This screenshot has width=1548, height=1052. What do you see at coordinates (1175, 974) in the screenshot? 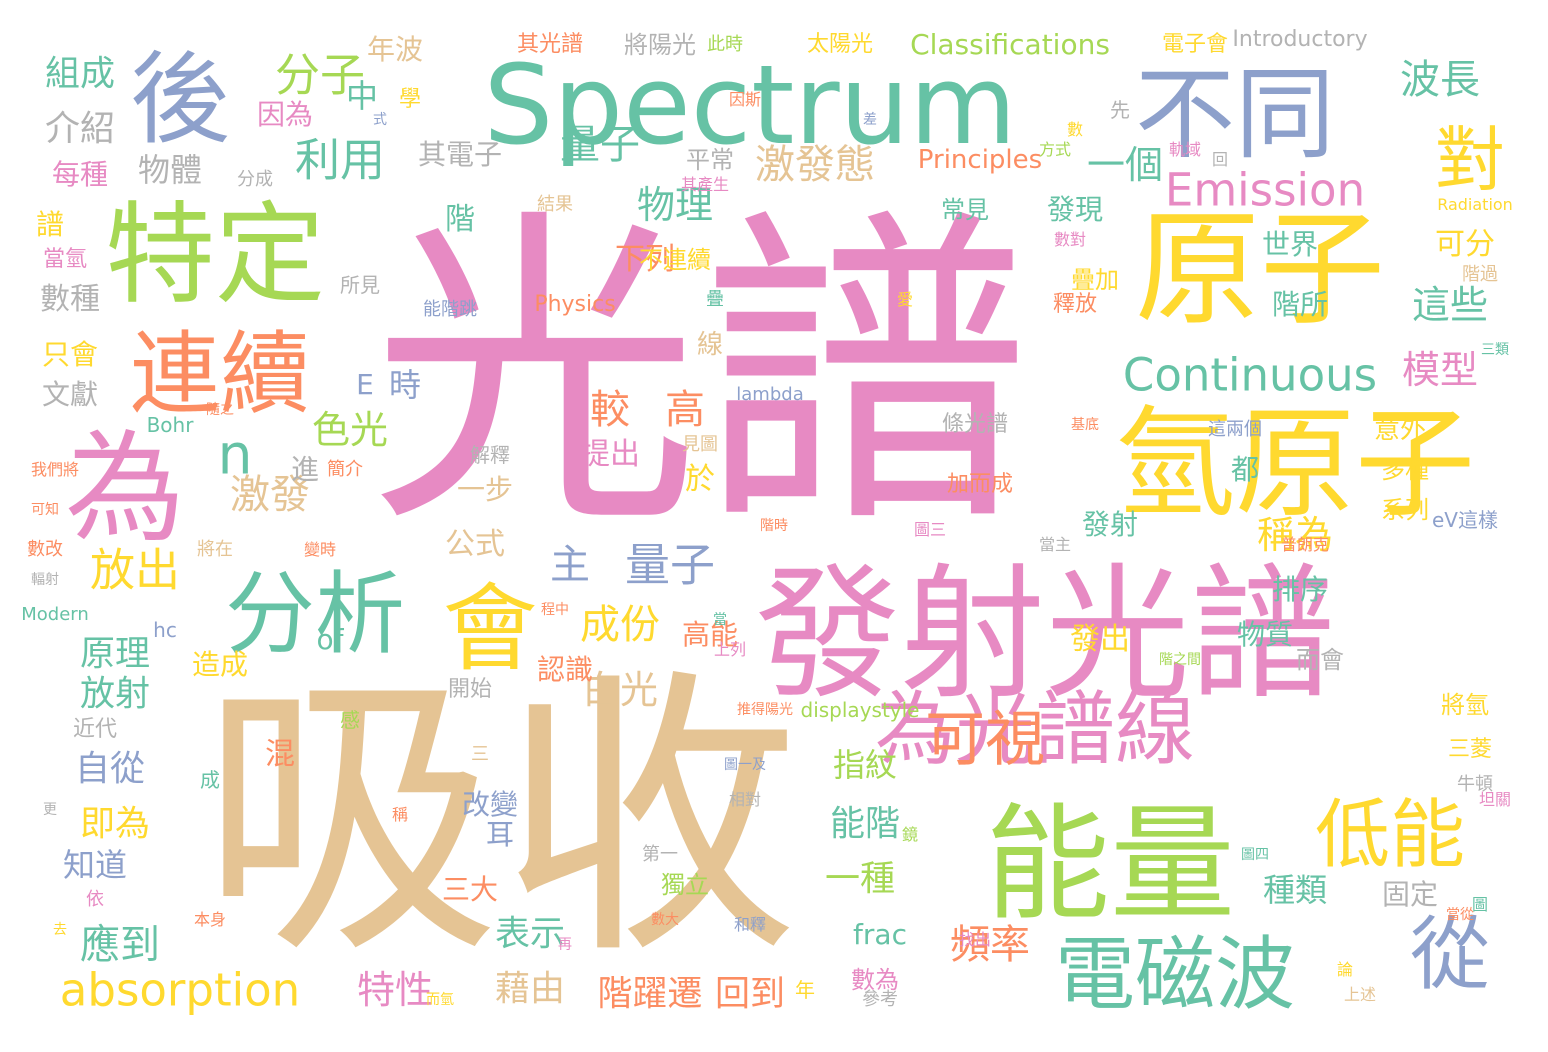
I see `word-cloud-term: 電磁波` at bounding box center [1175, 974].